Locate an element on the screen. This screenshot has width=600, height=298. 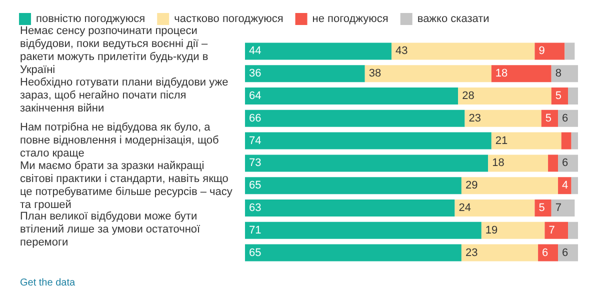
text: Get the data is located at coordinates (48, 283).